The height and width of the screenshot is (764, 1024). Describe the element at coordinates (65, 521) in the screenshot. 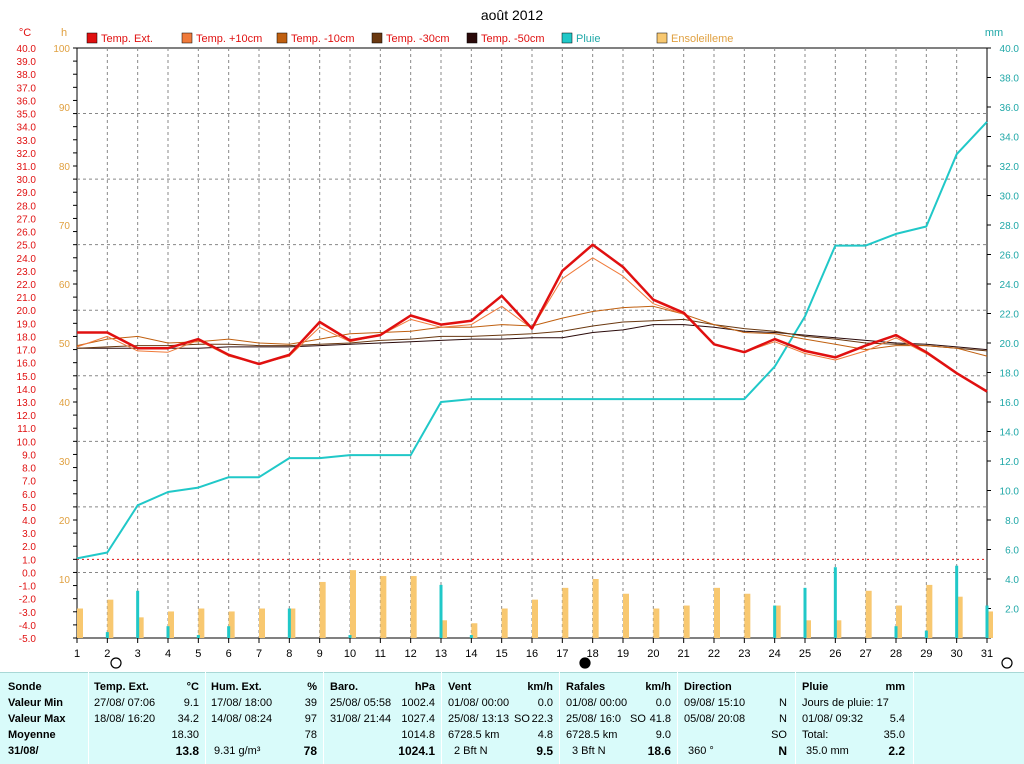

I see `tick-label-hours: 20` at that location.